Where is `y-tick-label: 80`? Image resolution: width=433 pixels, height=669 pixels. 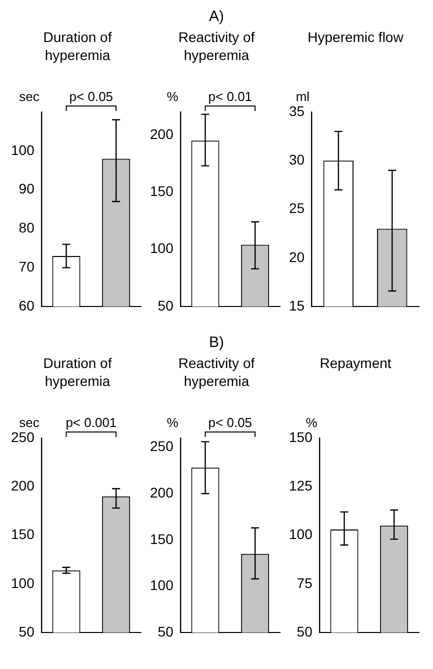
y-tick-label: 80 is located at coordinates (26, 228).